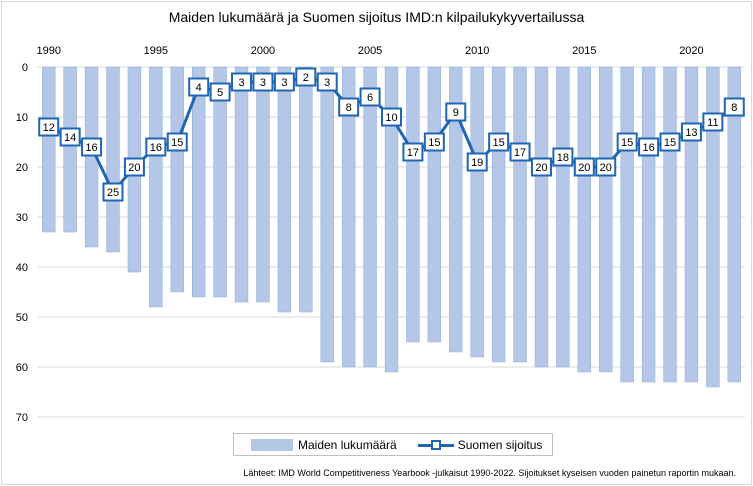 Image resolution: width=753 pixels, height=486 pixels. What do you see at coordinates (22, 268) in the screenshot?
I see `y-tick-label: 40` at bounding box center [22, 268].